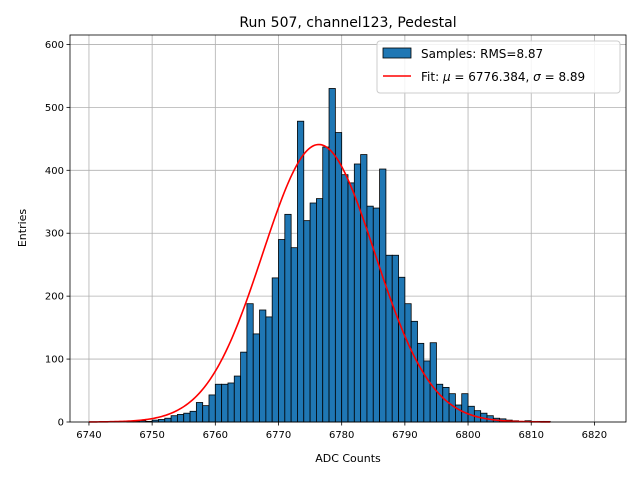 This screenshot has width=640, height=480. I want to click on y-axis-ticks: 0 100 200 300 400 500 600, so click(57, 234).